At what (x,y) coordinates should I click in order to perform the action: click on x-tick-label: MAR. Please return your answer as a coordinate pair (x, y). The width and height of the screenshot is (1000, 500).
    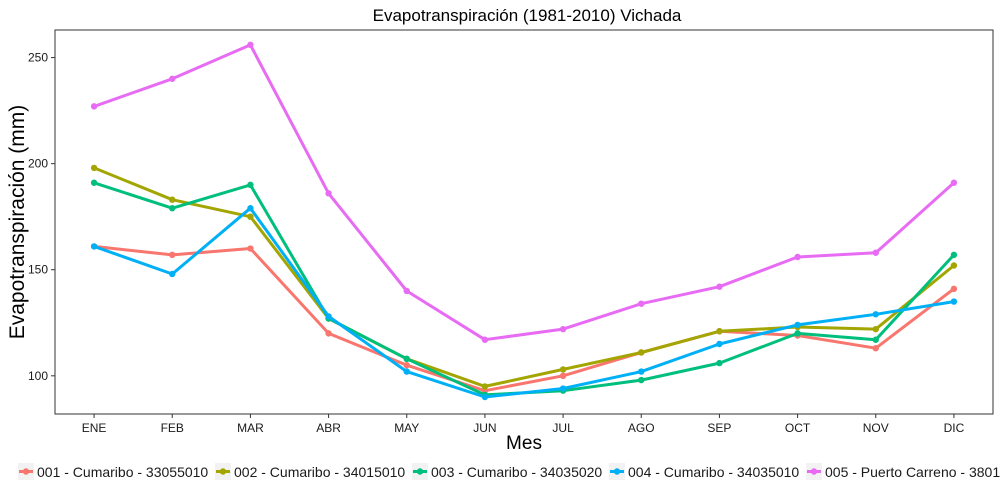
    Looking at the image, I should click on (250, 428).